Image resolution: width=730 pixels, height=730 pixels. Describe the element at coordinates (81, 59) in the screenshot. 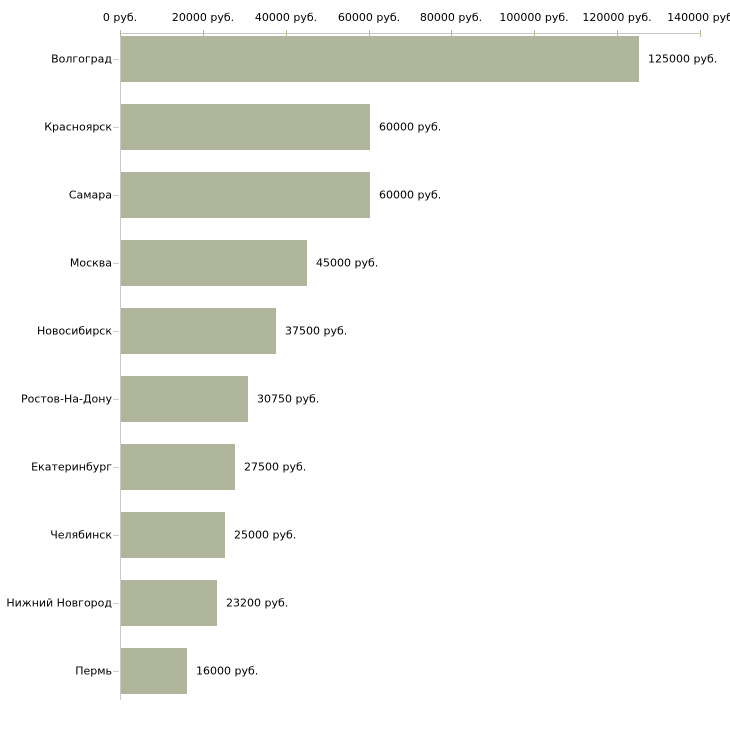

I see `category-label: Волгоград` at that location.